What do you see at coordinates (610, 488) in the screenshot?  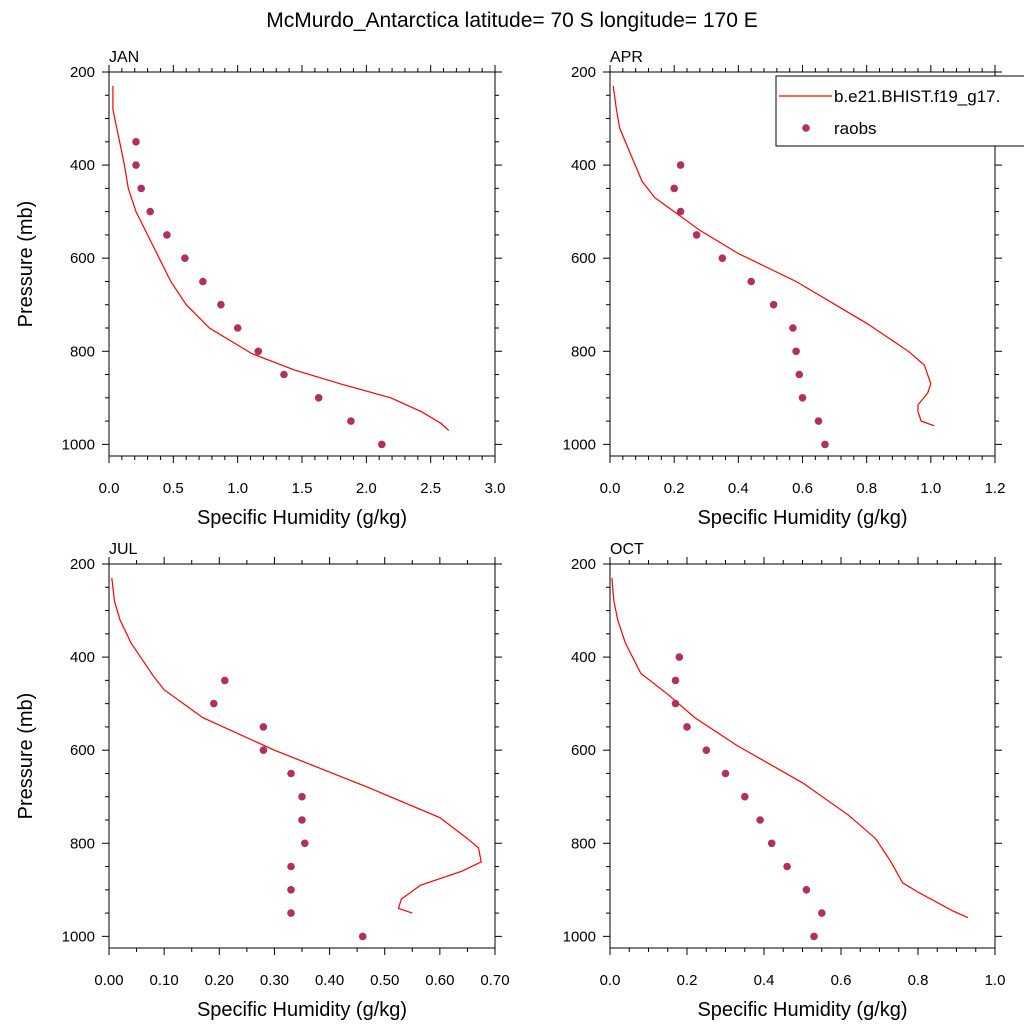 I see `x-tick-label: 0.0` at bounding box center [610, 488].